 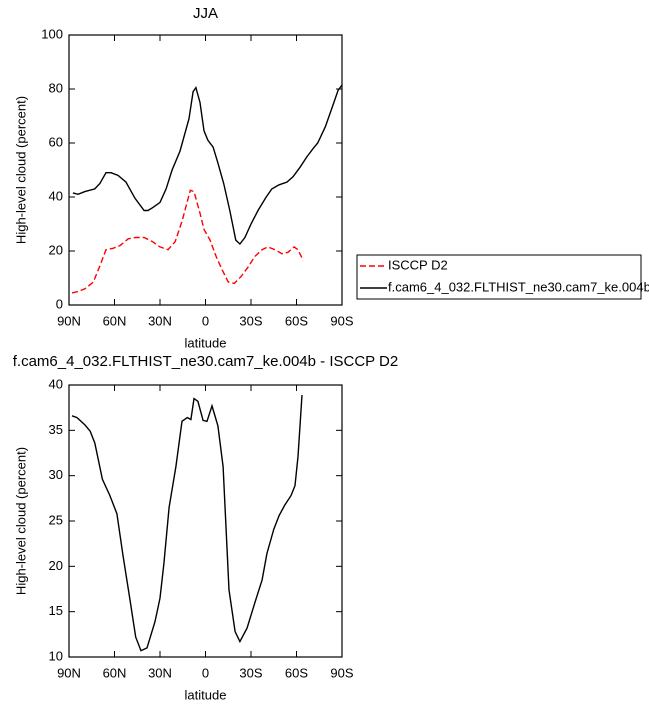 I want to click on y-tick-label: 15, so click(x=56, y=610).